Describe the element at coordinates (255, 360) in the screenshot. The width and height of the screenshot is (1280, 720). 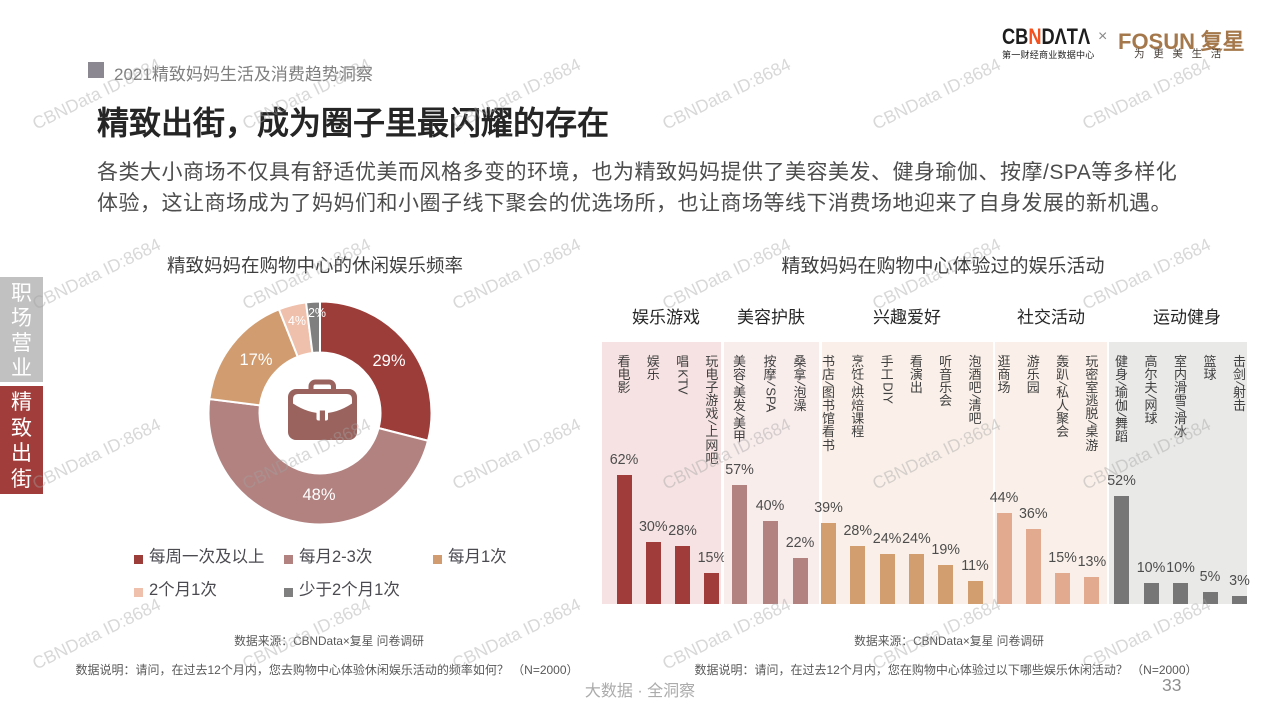
I see `svg-text: 17%` at that location.